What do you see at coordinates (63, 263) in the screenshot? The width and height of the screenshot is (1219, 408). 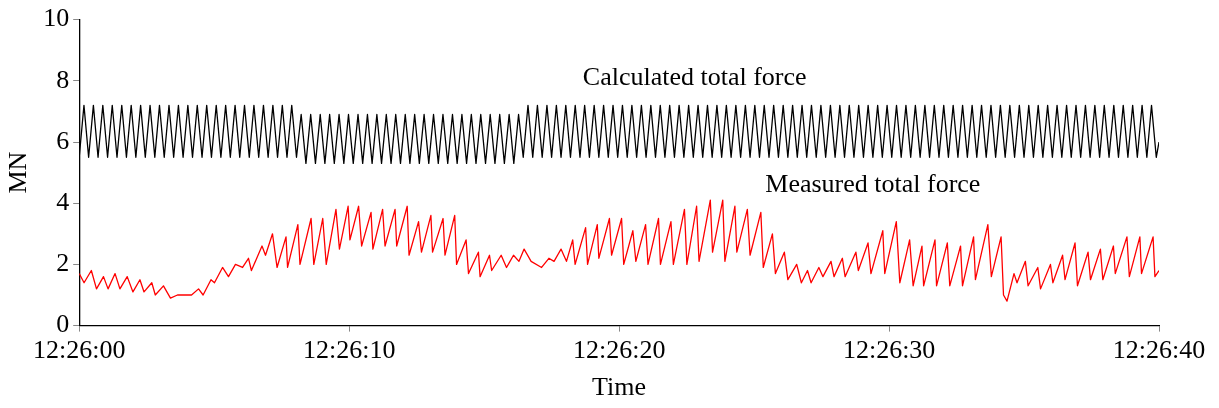 I see `y-tick-label: 2` at bounding box center [63, 263].